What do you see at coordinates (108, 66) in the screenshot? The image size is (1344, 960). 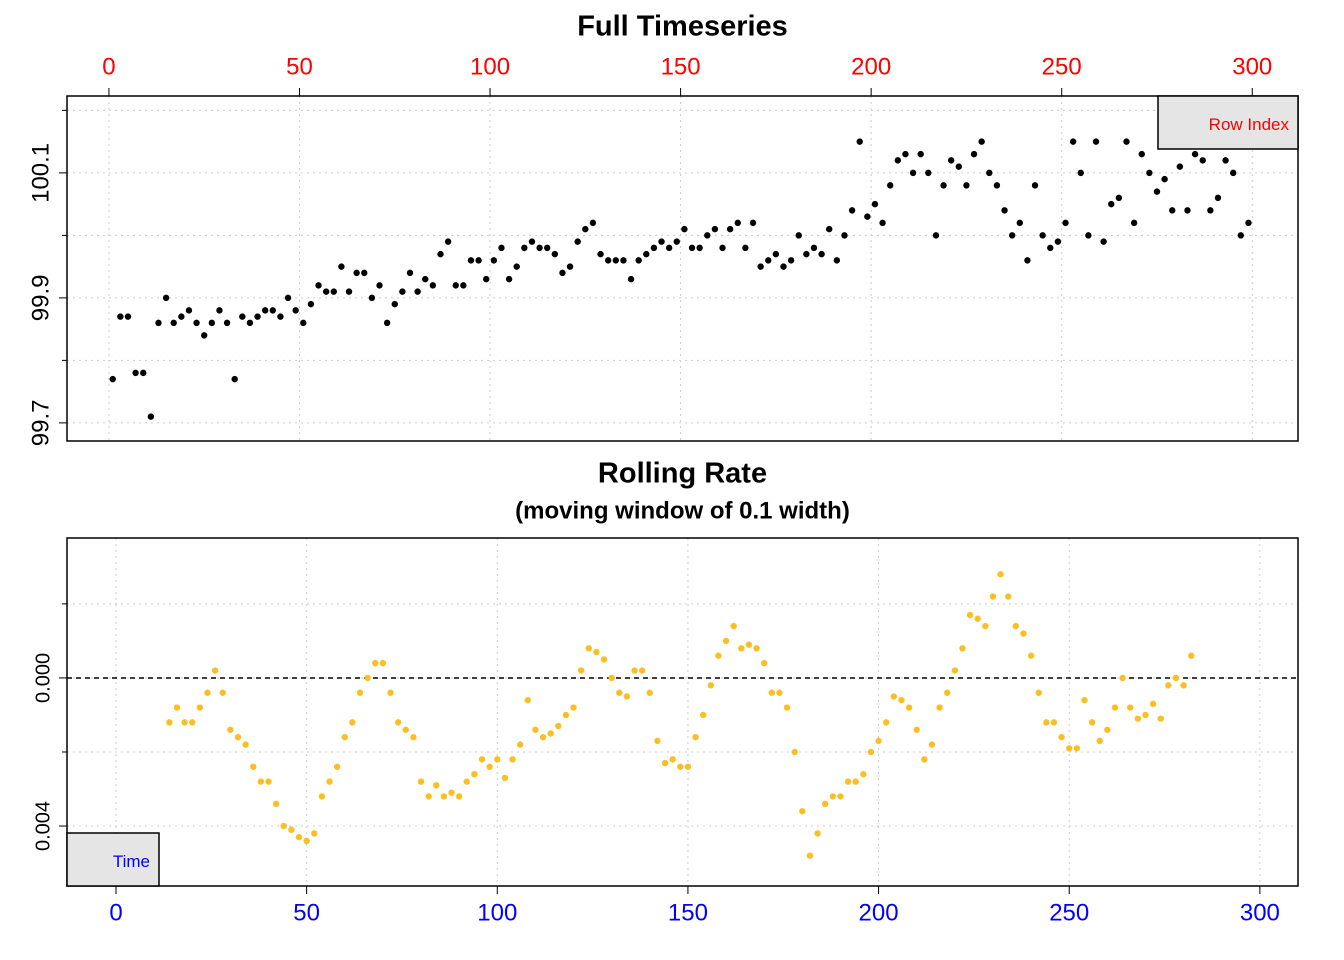 I see `x-tick-label: 0` at bounding box center [108, 66].